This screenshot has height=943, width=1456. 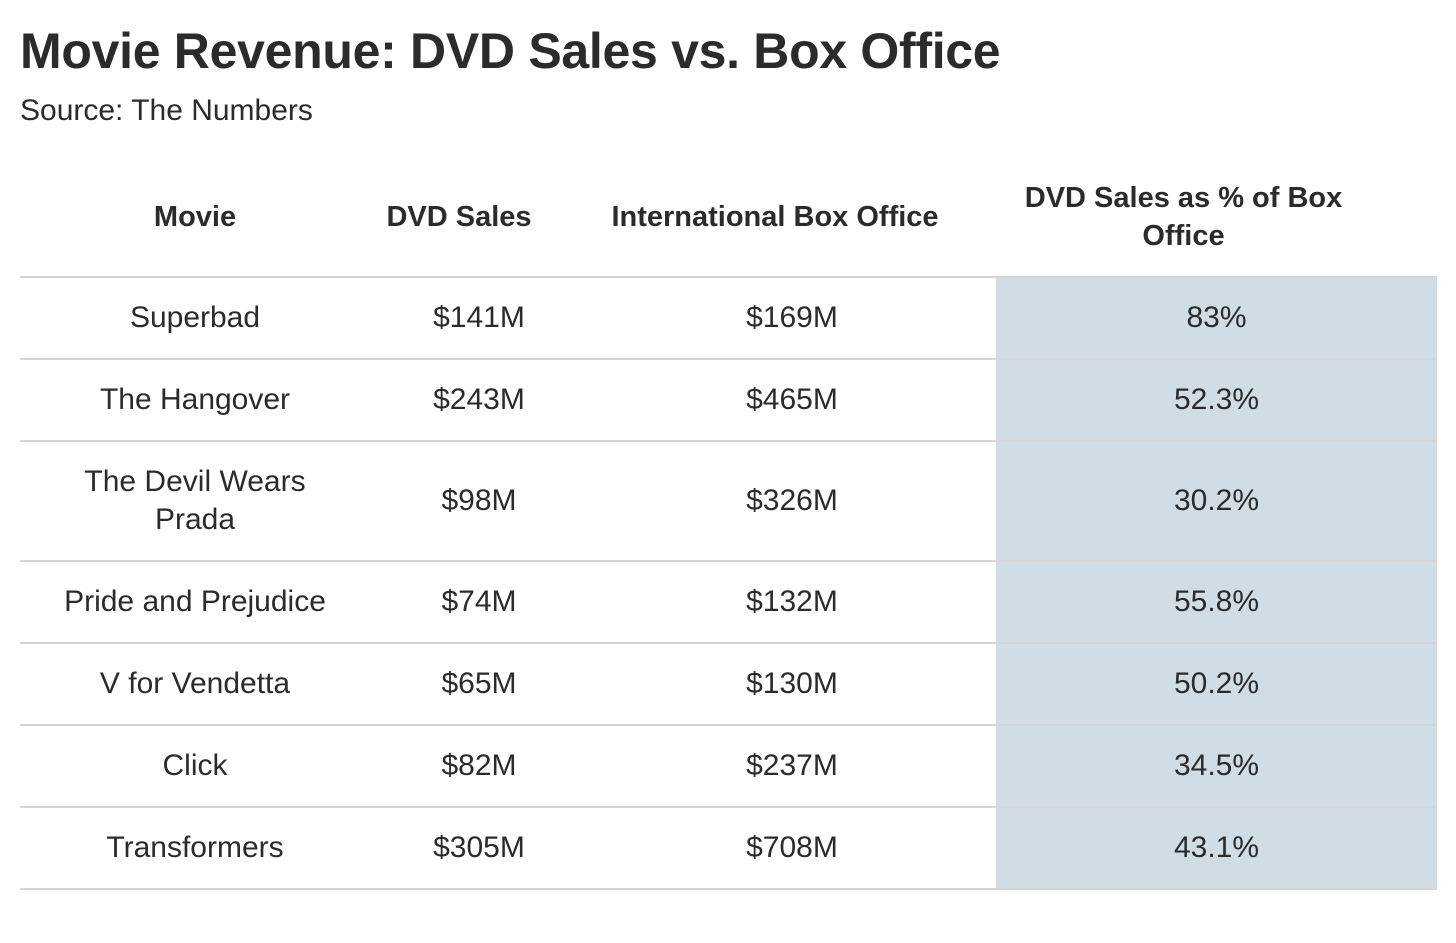 What do you see at coordinates (479, 766) in the screenshot?
I see `dvd-sales-cell: $82M` at bounding box center [479, 766].